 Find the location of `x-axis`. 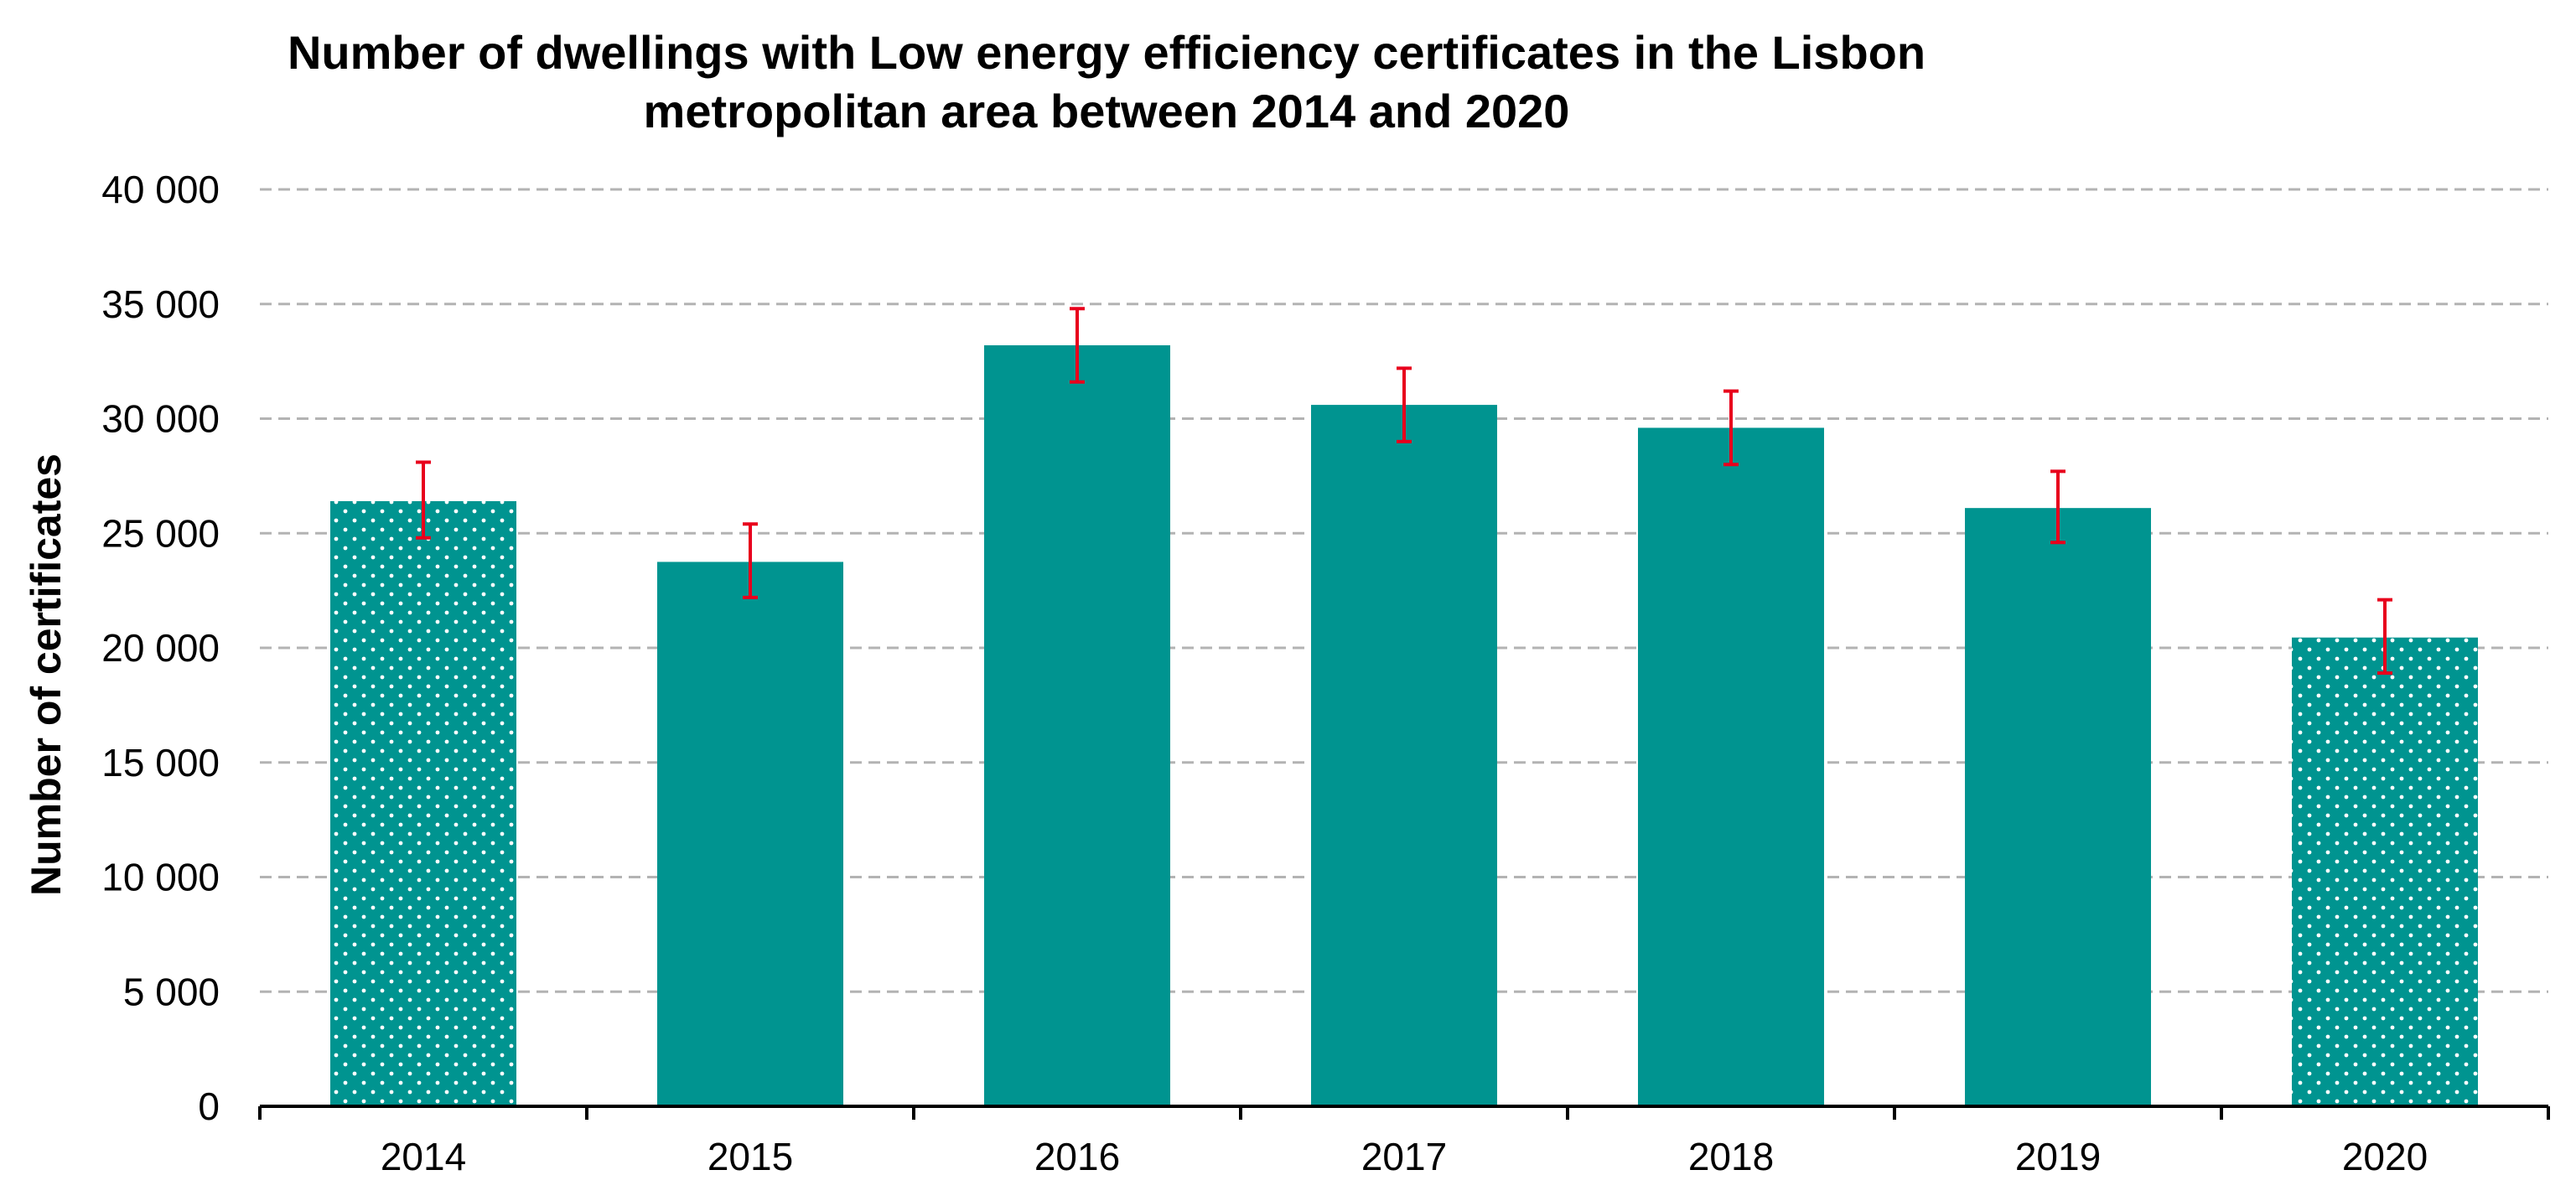

x-axis is located at coordinates (1404, 1112).